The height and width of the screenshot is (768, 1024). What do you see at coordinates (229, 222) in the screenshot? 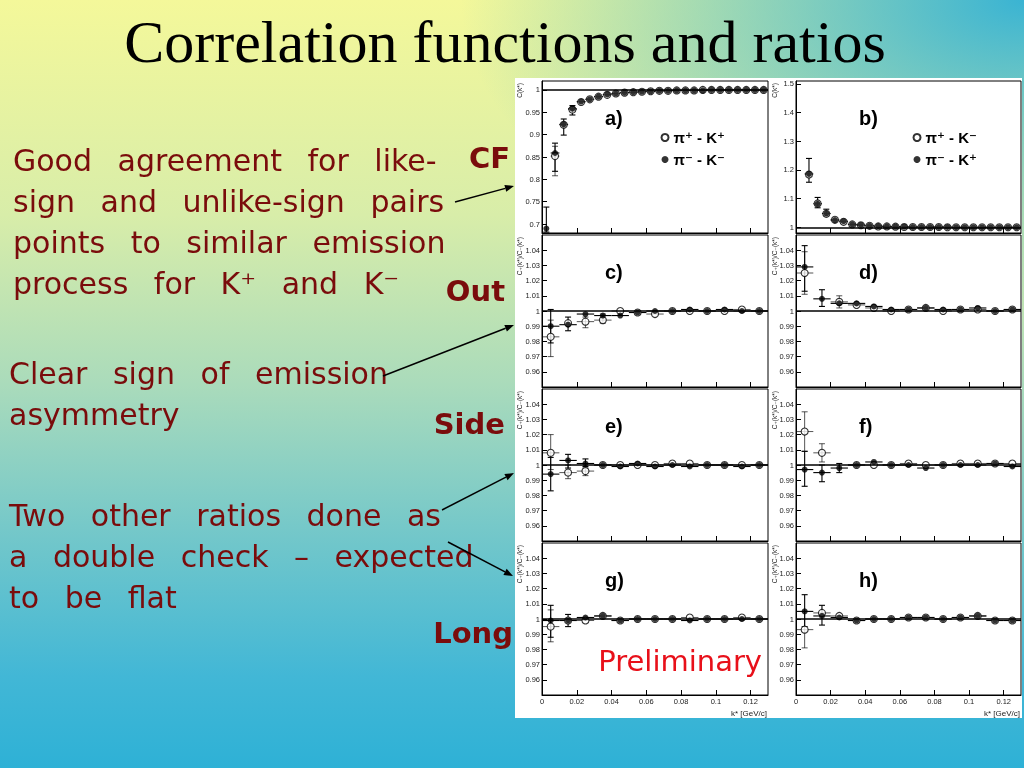
I see `text: Good agreement for like-sign and unlike-sign pairs points to similar emission process for K⁺ and K⁻` at bounding box center [229, 222].